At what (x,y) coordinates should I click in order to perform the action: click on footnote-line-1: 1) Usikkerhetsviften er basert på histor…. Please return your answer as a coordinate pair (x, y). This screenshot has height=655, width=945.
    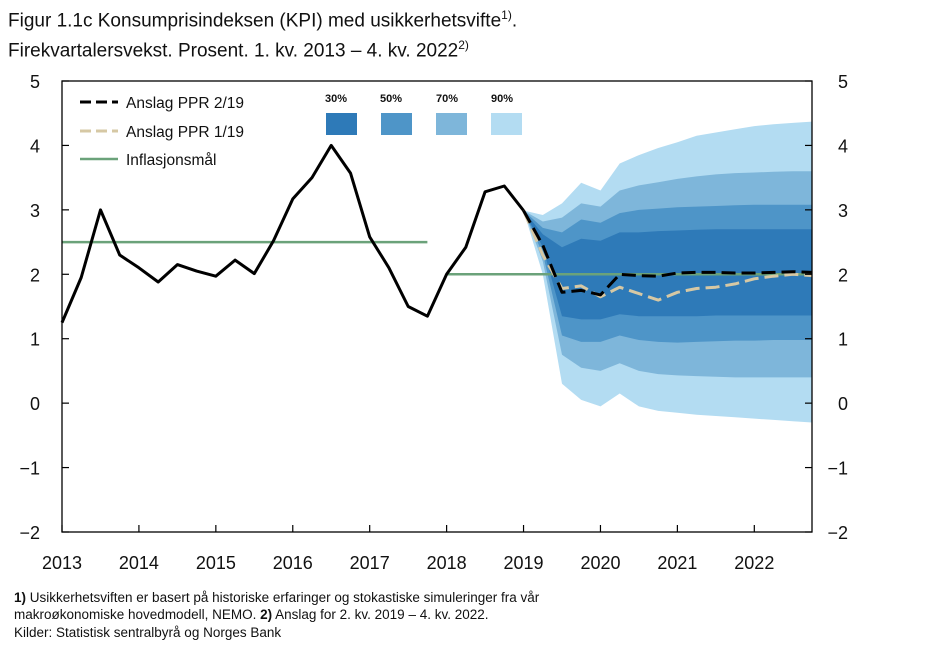
    Looking at the image, I should click on (276, 597).